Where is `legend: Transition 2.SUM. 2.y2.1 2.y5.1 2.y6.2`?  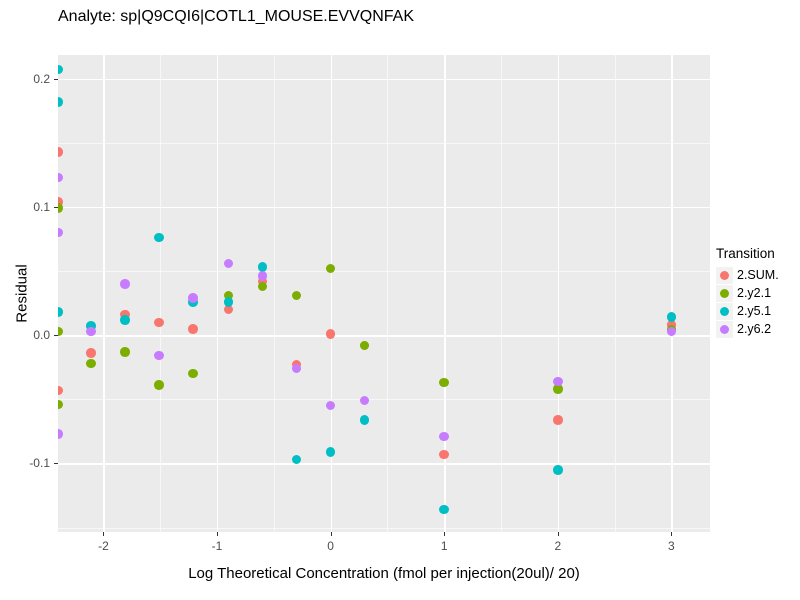 legend: Transition 2.SUM. 2.y2.1 2.y5.1 2.y6.2 is located at coordinates (747, 292).